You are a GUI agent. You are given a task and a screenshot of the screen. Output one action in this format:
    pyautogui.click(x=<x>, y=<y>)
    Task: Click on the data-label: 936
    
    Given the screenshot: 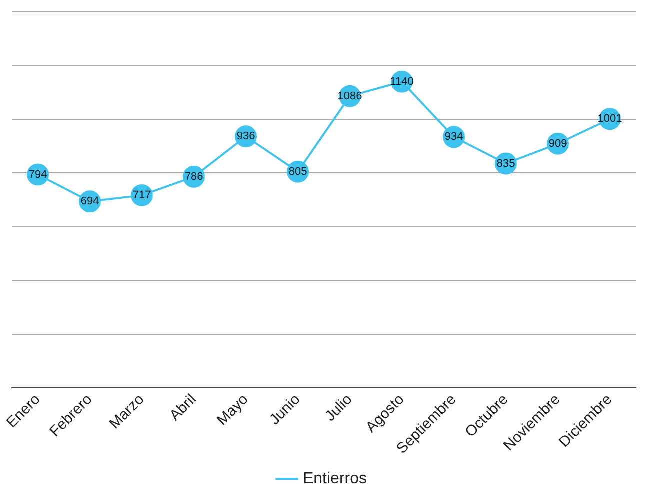 What is the action you would take?
    pyautogui.click(x=246, y=136)
    